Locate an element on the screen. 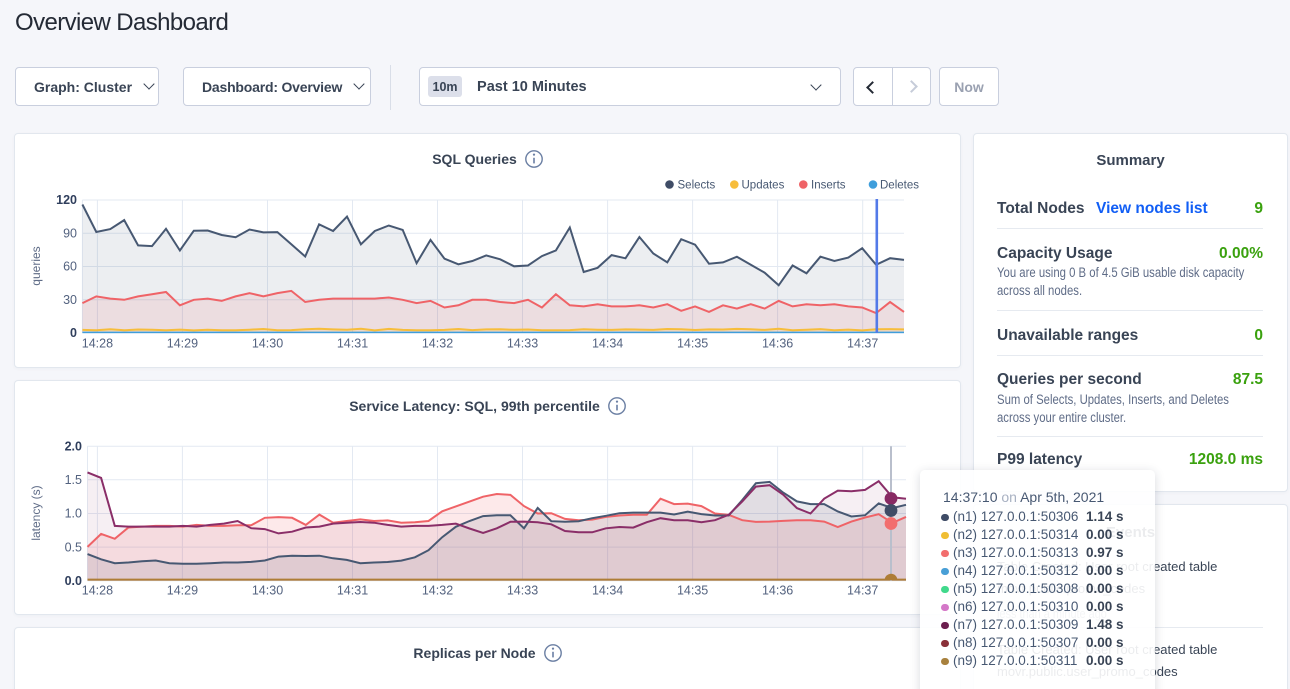 The image size is (1290, 689). svg-text: Inserts is located at coordinates (828, 186).